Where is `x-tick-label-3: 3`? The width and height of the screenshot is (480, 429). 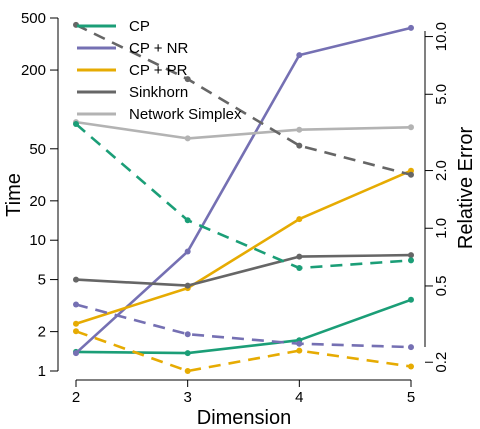 x-tick-label-3: 3 is located at coordinates (187, 397).